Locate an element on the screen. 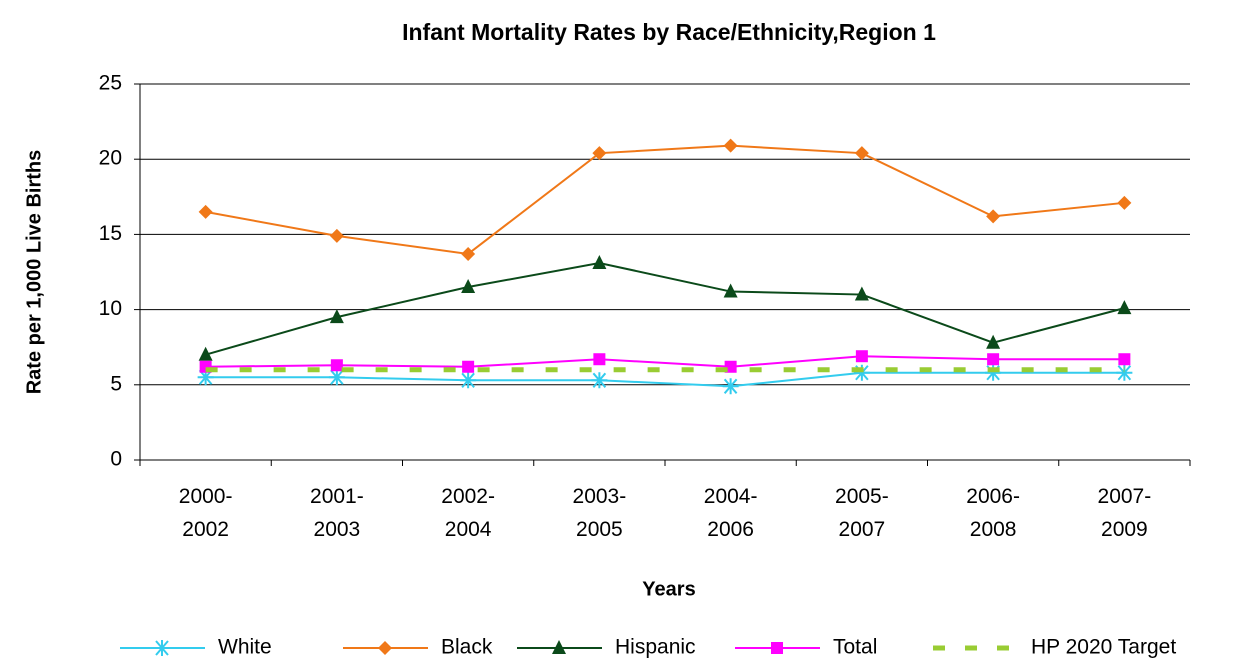 The height and width of the screenshot is (664, 1249). x-tick-label: 2006-2008 is located at coordinates (993, 513).